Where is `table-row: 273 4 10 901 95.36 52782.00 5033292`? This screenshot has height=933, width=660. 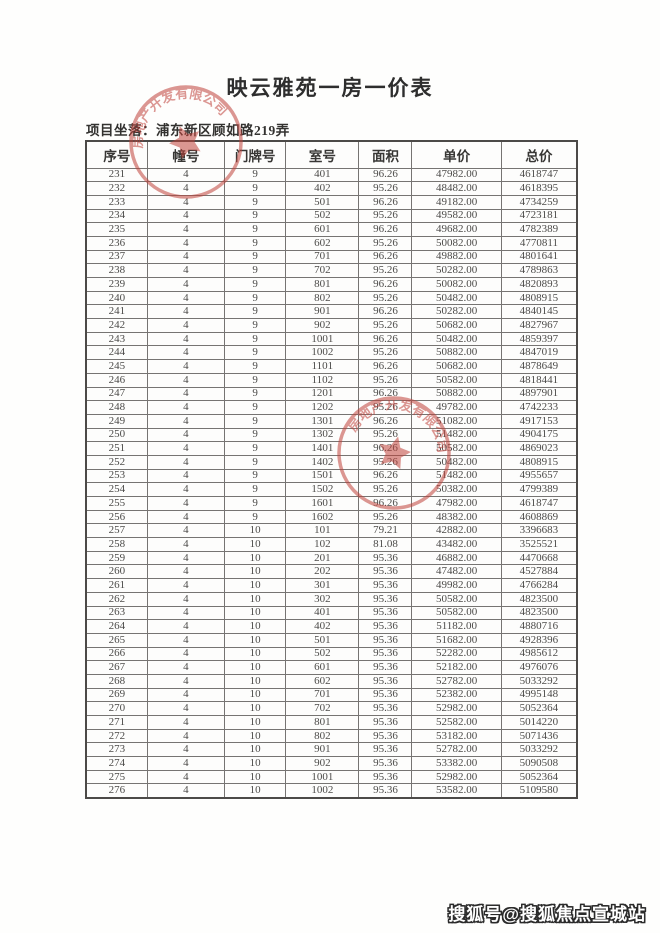
table-row: 273 4 10 901 95.36 52782.00 5033292 is located at coordinates (331, 750).